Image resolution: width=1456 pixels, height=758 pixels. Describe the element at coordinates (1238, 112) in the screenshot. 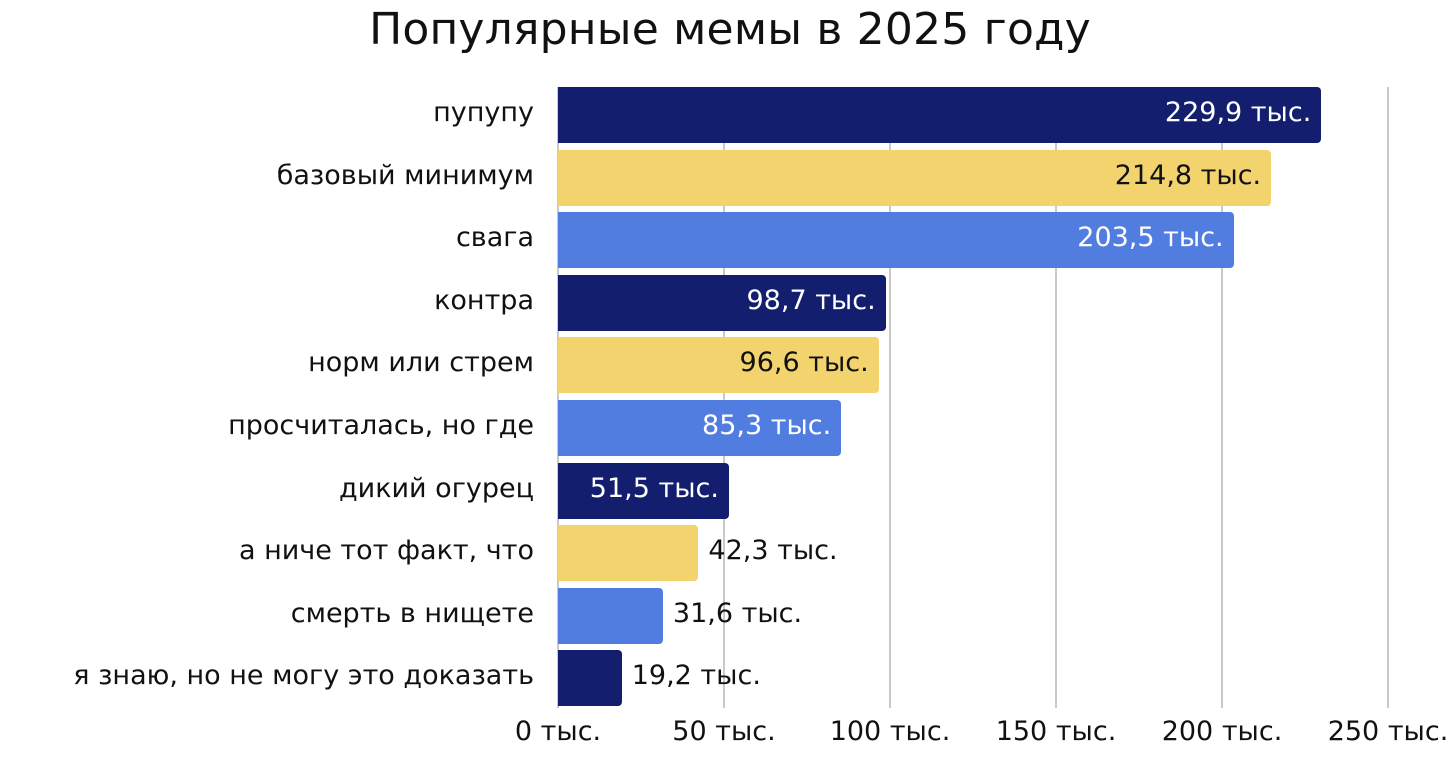

I see `data-label: 229,9 тыс.` at that location.